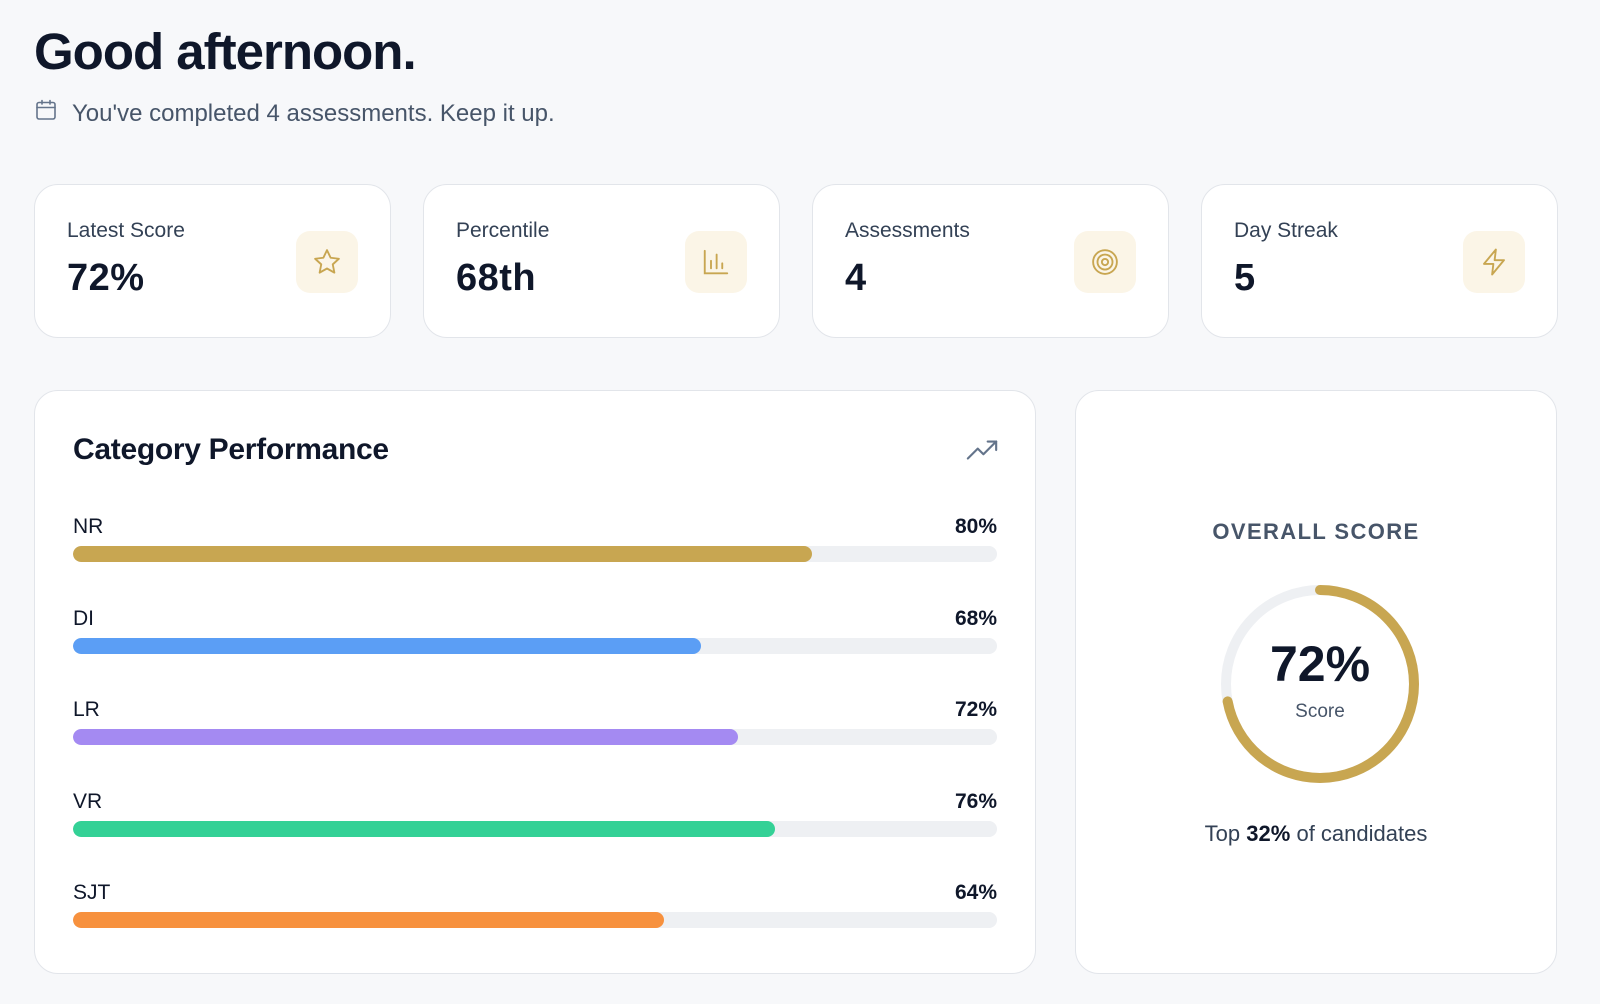 The width and height of the screenshot is (1600, 1004). I want to click on category-row-vr: VR 76%, so click(535, 836).